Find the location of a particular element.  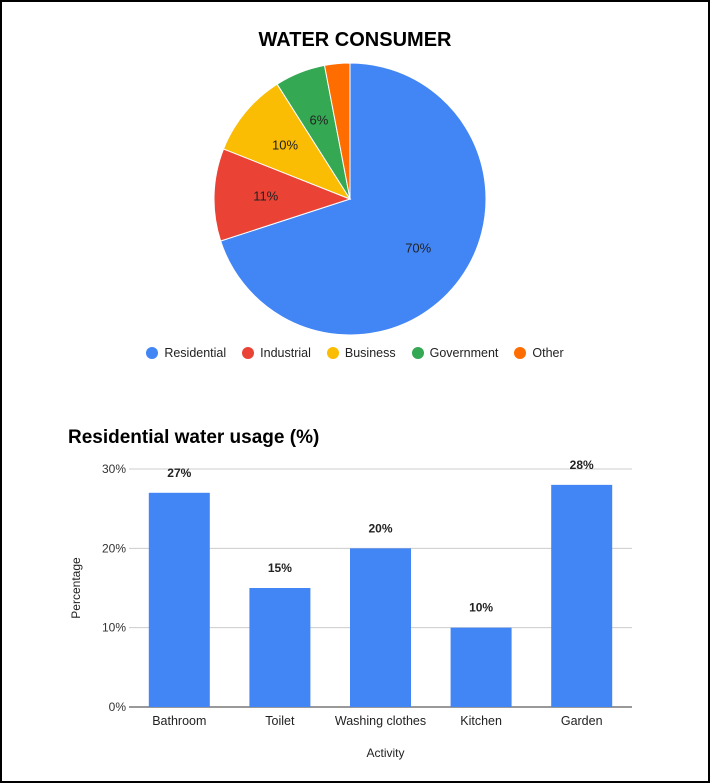

bar-data-label: 27% is located at coordinates (179, 473).